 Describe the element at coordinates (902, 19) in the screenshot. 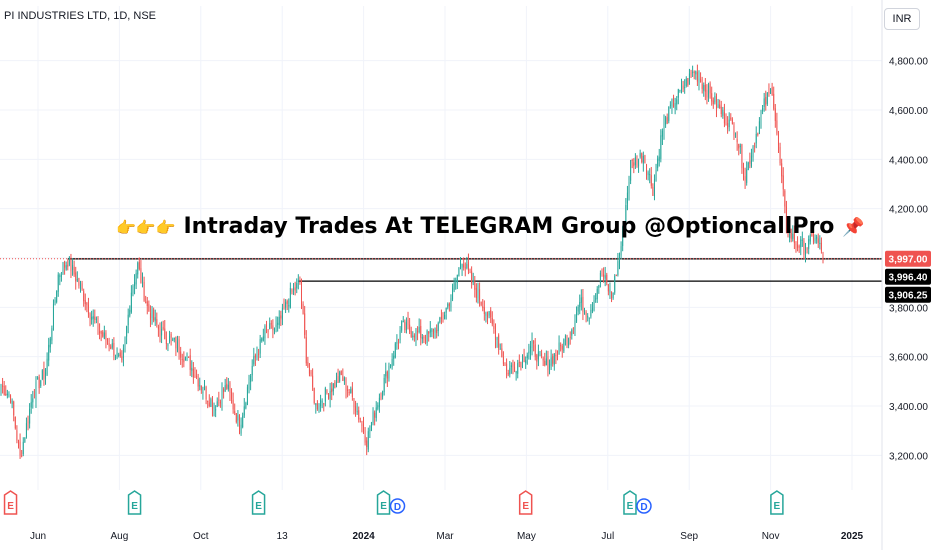

I see `currency-button: INR` at that location.